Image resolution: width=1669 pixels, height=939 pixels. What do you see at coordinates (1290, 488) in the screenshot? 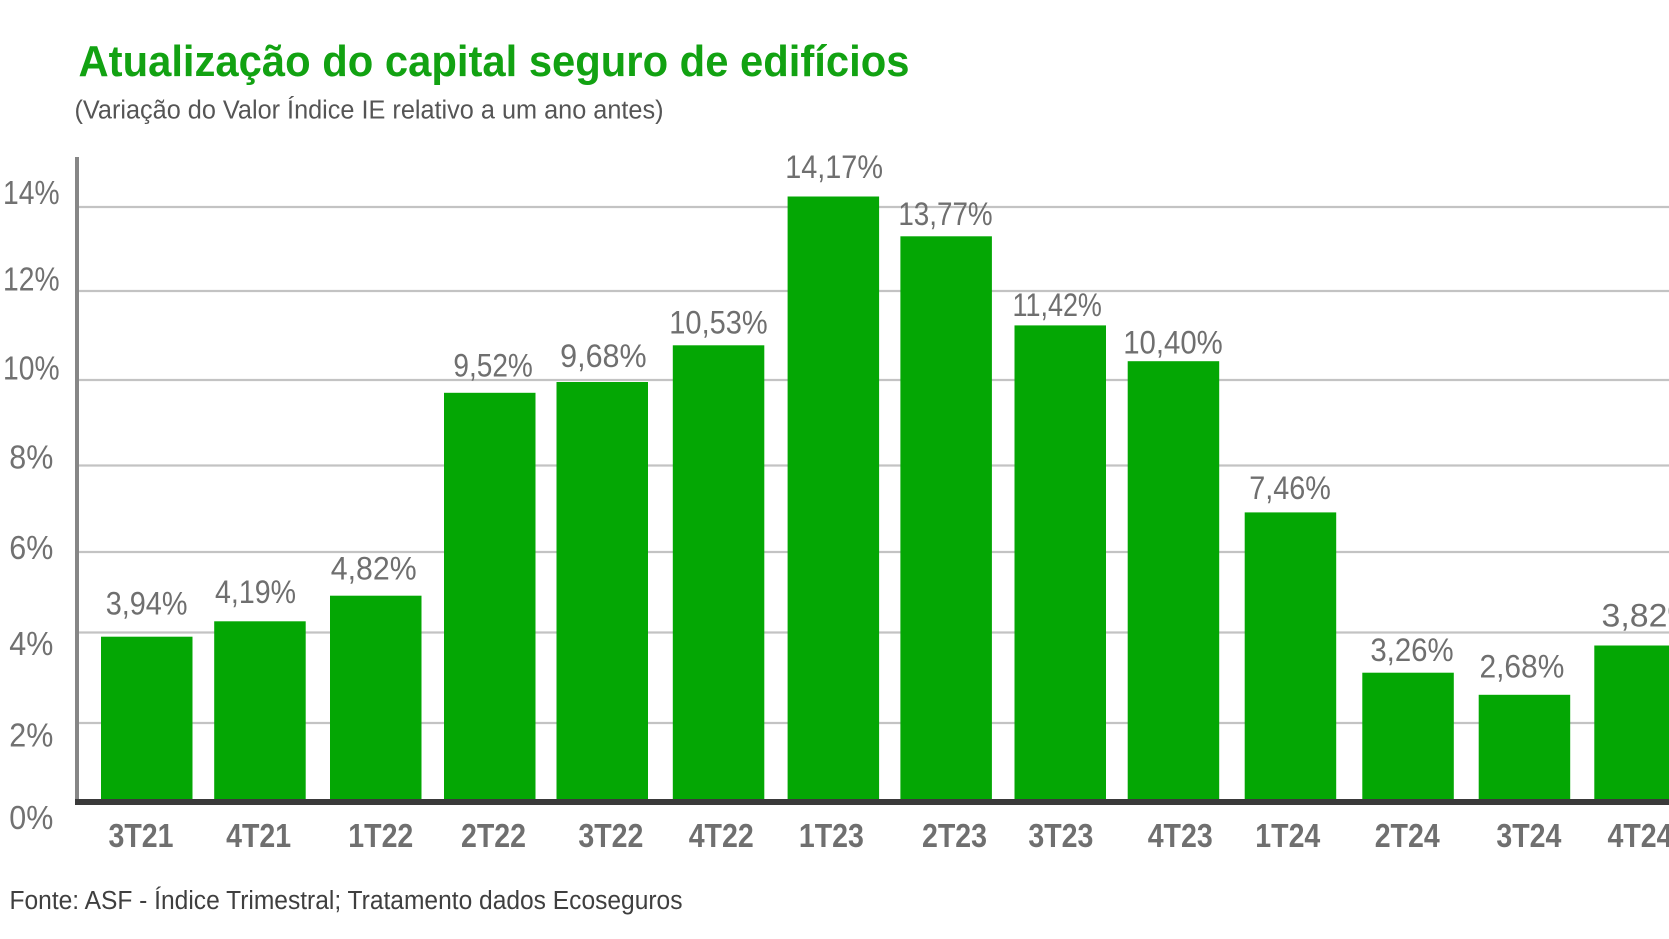
I see `svg-text: 7,46%` at bounding box center [1290, 488].